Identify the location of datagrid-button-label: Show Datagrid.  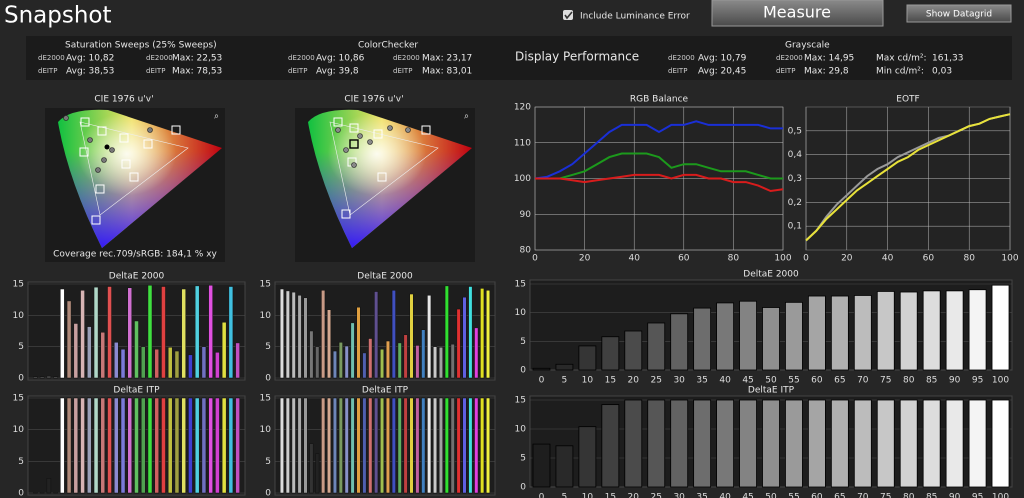
(959, 15).